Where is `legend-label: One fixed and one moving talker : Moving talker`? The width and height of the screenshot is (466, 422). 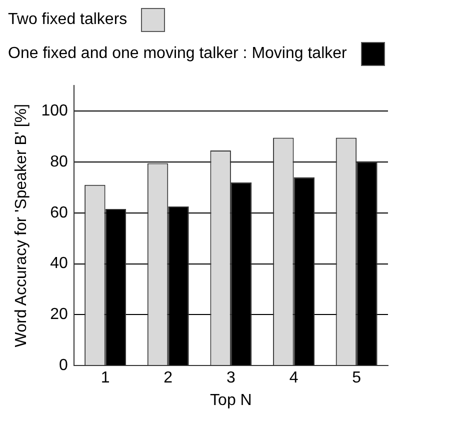
legend-label: One fixed and one moving talker : Moving talker is located at coordinates (177, 54).